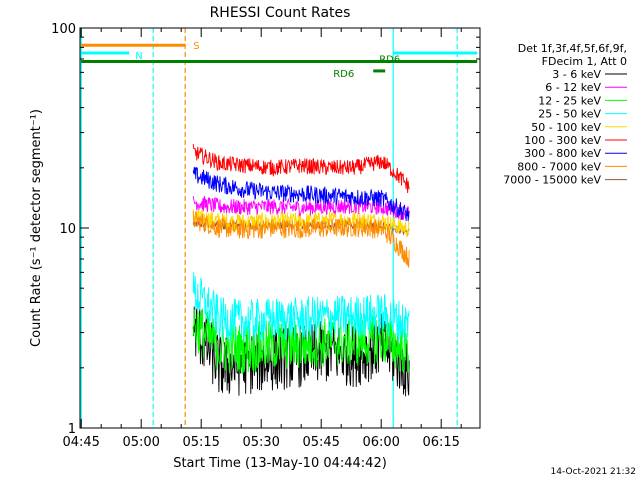  Describe the element at coordinates (301, 308) in the screenshot. I see `series-line-25-50keV` at that location.